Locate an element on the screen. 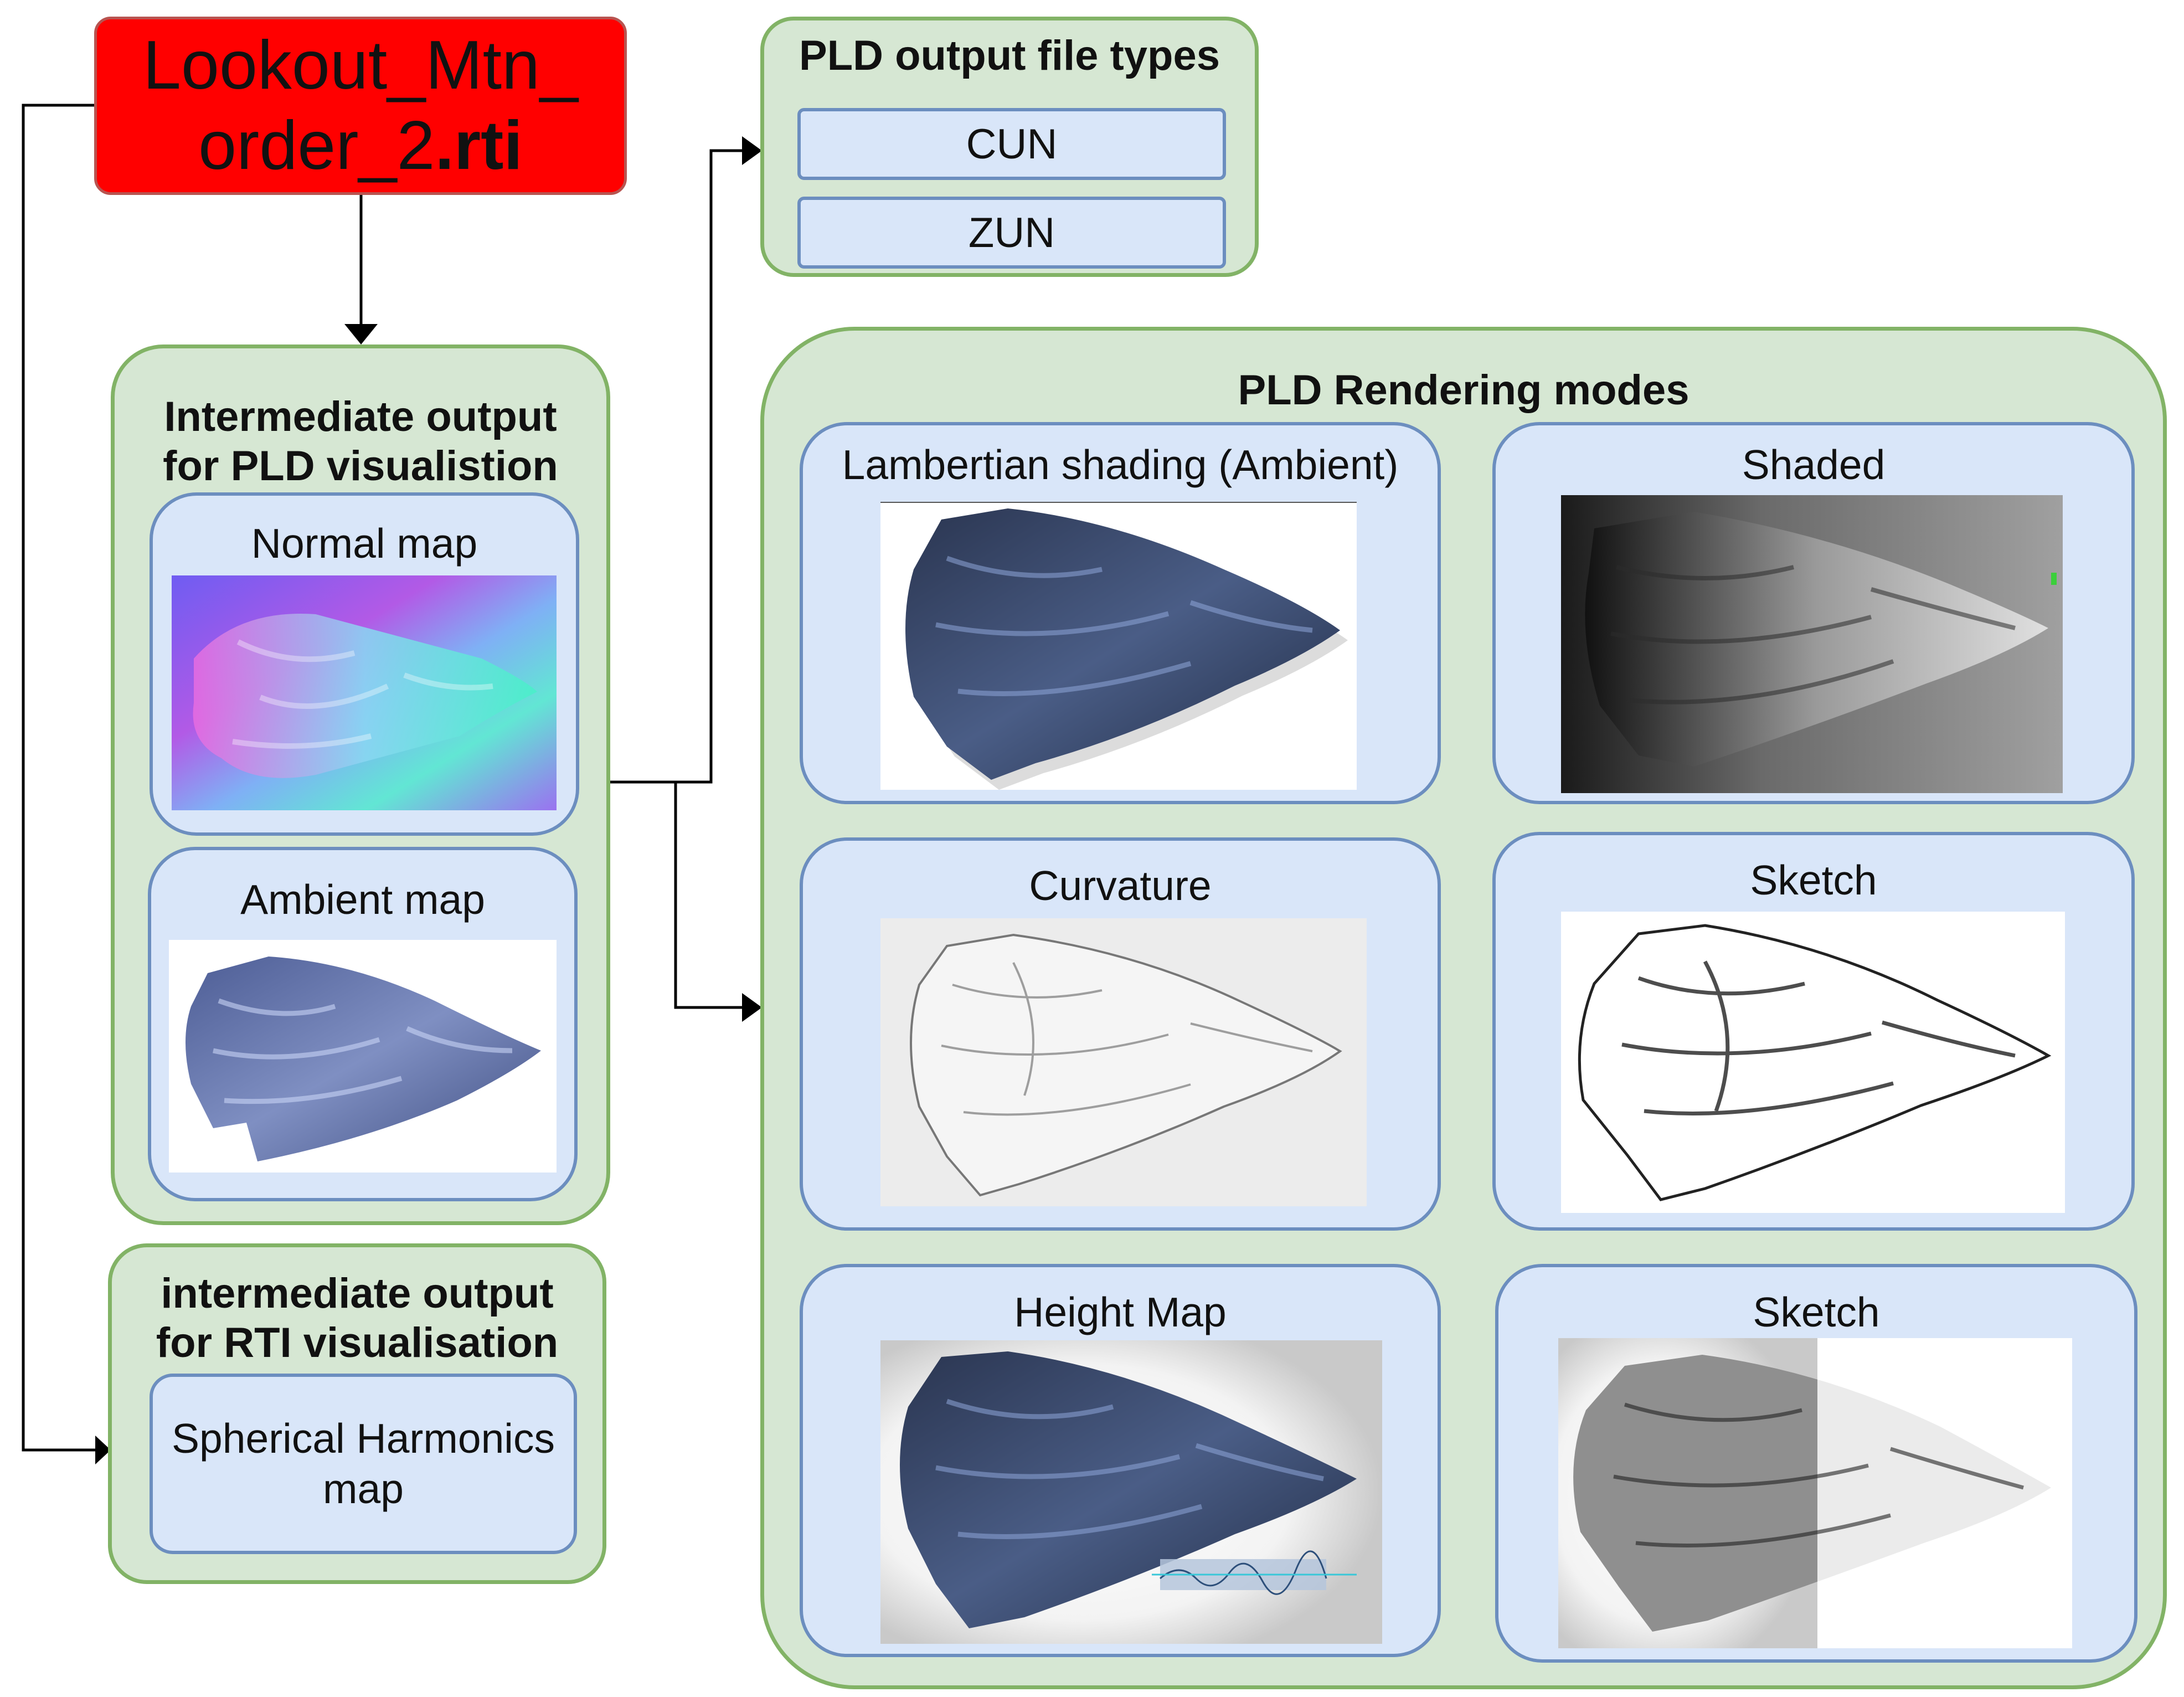 The height and width of the screenshot is (1697, 2184). file-type-cun: CUN is located at coordinates (1011, 144).